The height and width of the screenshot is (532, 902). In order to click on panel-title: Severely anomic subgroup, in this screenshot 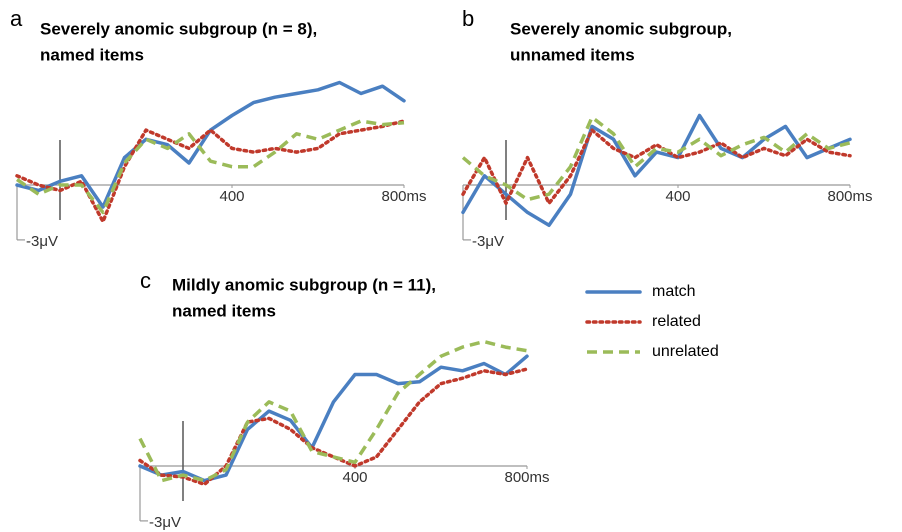, I will do `click(621, 28)`.